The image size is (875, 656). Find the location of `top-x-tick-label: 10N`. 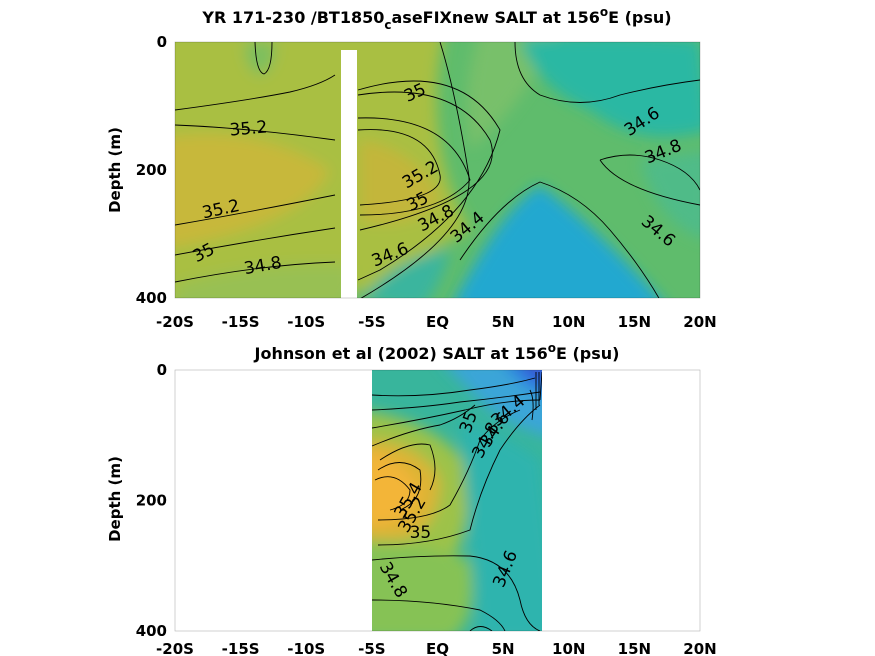

top-x-tick-label: 10N is located at coordinates (568, 322).